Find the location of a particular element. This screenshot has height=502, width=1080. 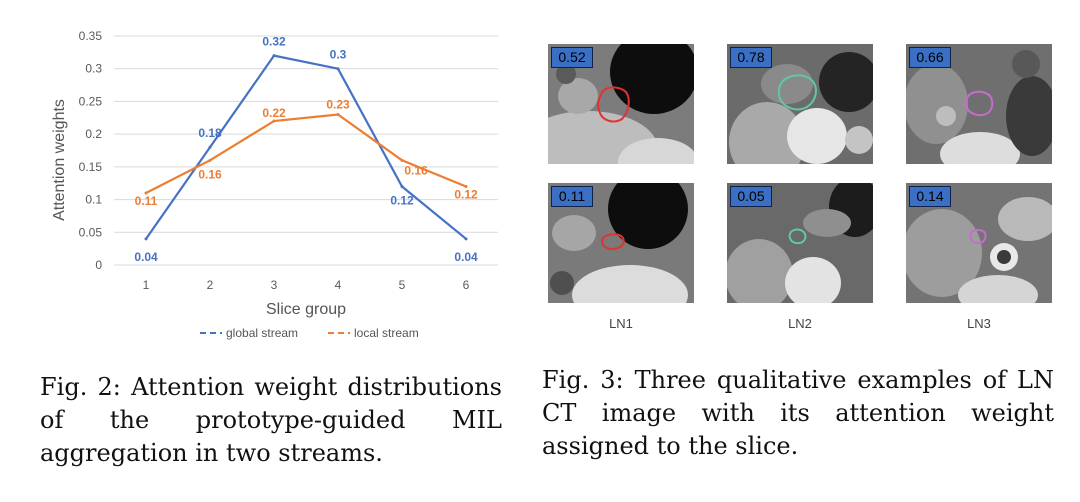

data-label-local: 0.23 is located at coordinates (338, 105).